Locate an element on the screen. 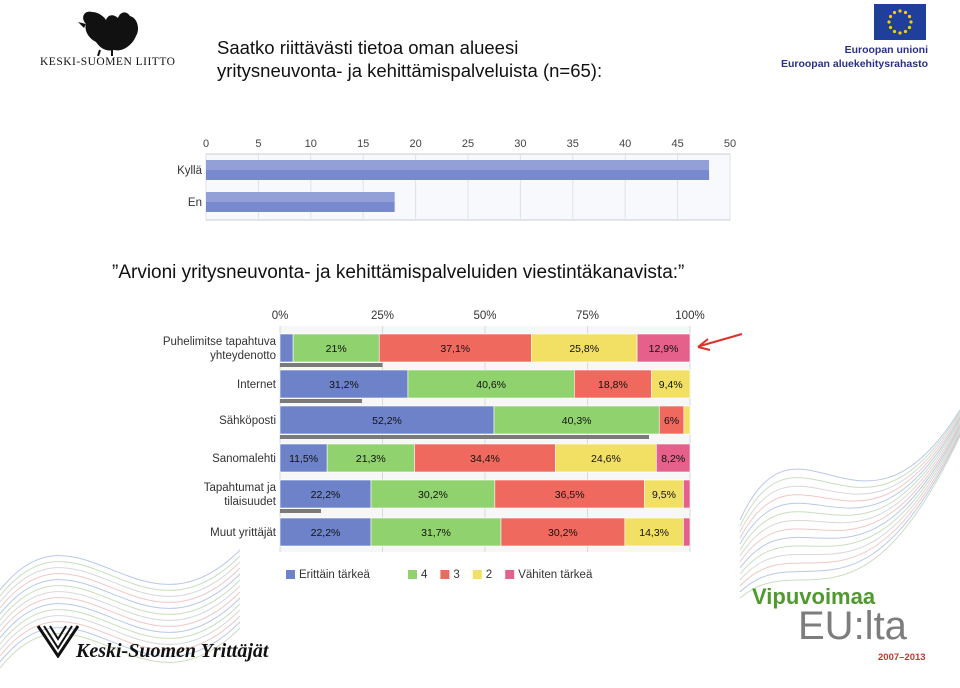 The width and height of the screenshot is (960, 688). x-tick-label: 25% is located at coordinates (382, 316).